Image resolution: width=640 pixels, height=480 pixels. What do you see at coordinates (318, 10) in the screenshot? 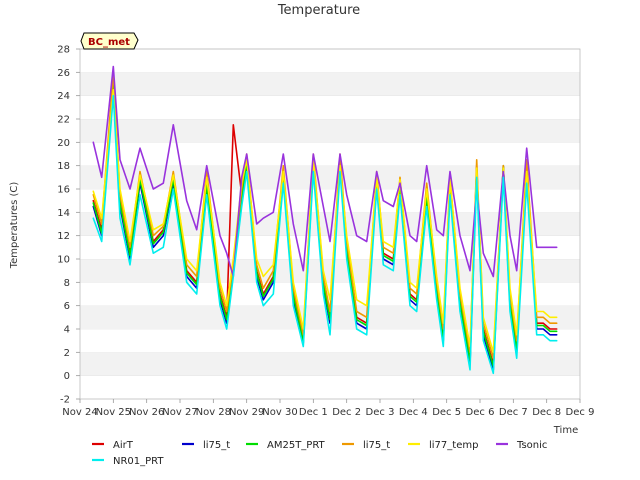
I see `chart-title: Temperature` at bounding box center [318, 10].